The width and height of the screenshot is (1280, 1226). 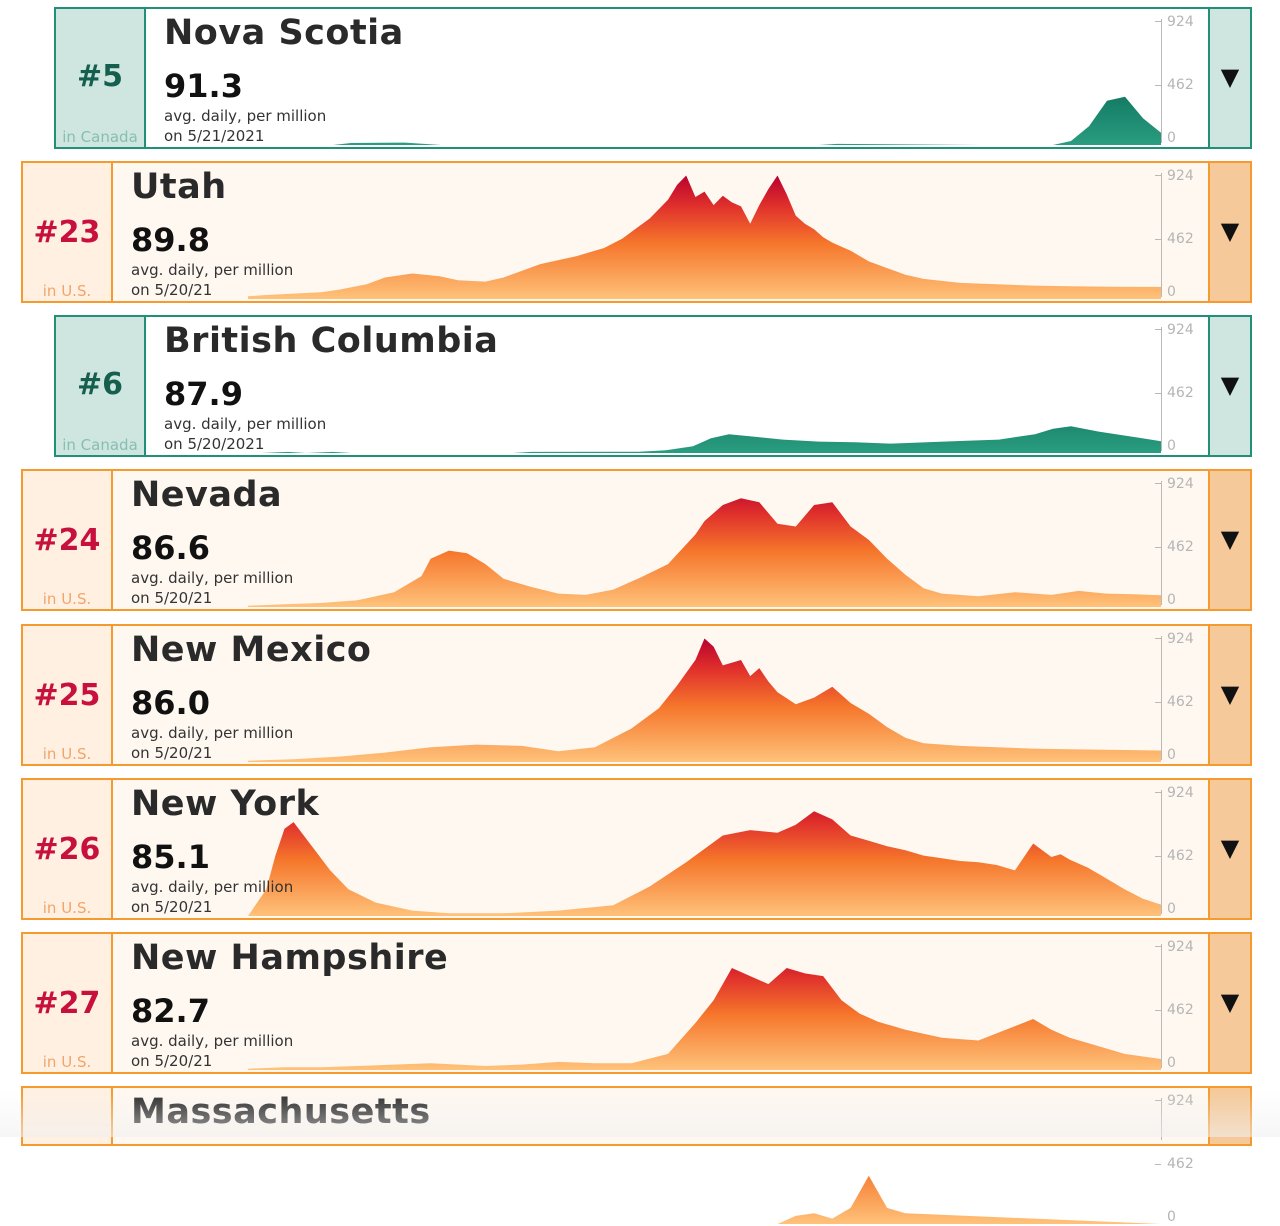 What do you see at coordinates (68, 1003) in the screenshot?
I see `rank-cell: #27 in U.S.` at bounding box center [68, 1003].